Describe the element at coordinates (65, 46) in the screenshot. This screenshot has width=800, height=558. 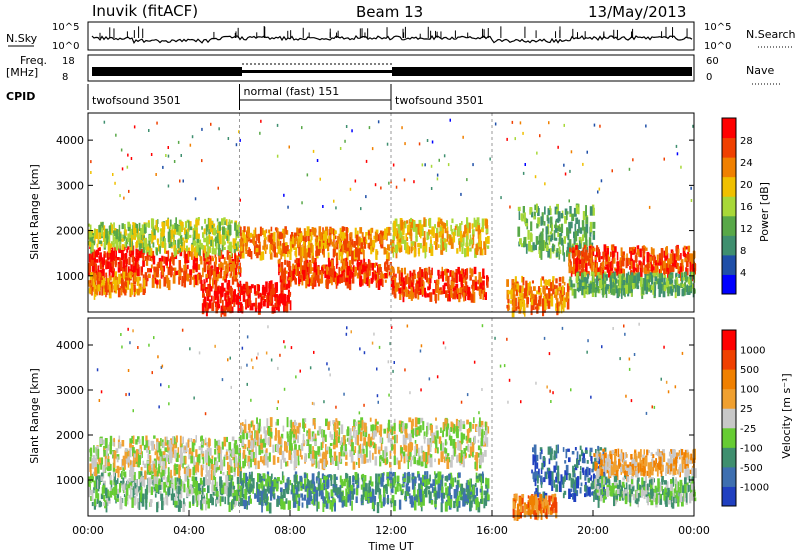
I see `nsky-tick-bottom: 10^0` at that location.